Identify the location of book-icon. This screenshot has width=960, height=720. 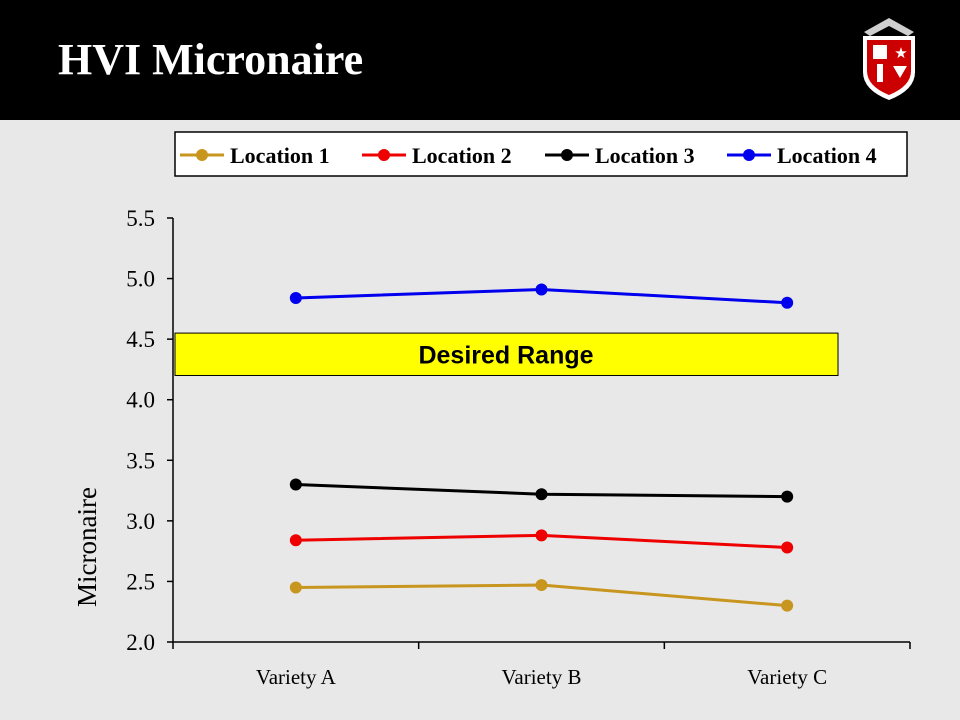
(880, 52).